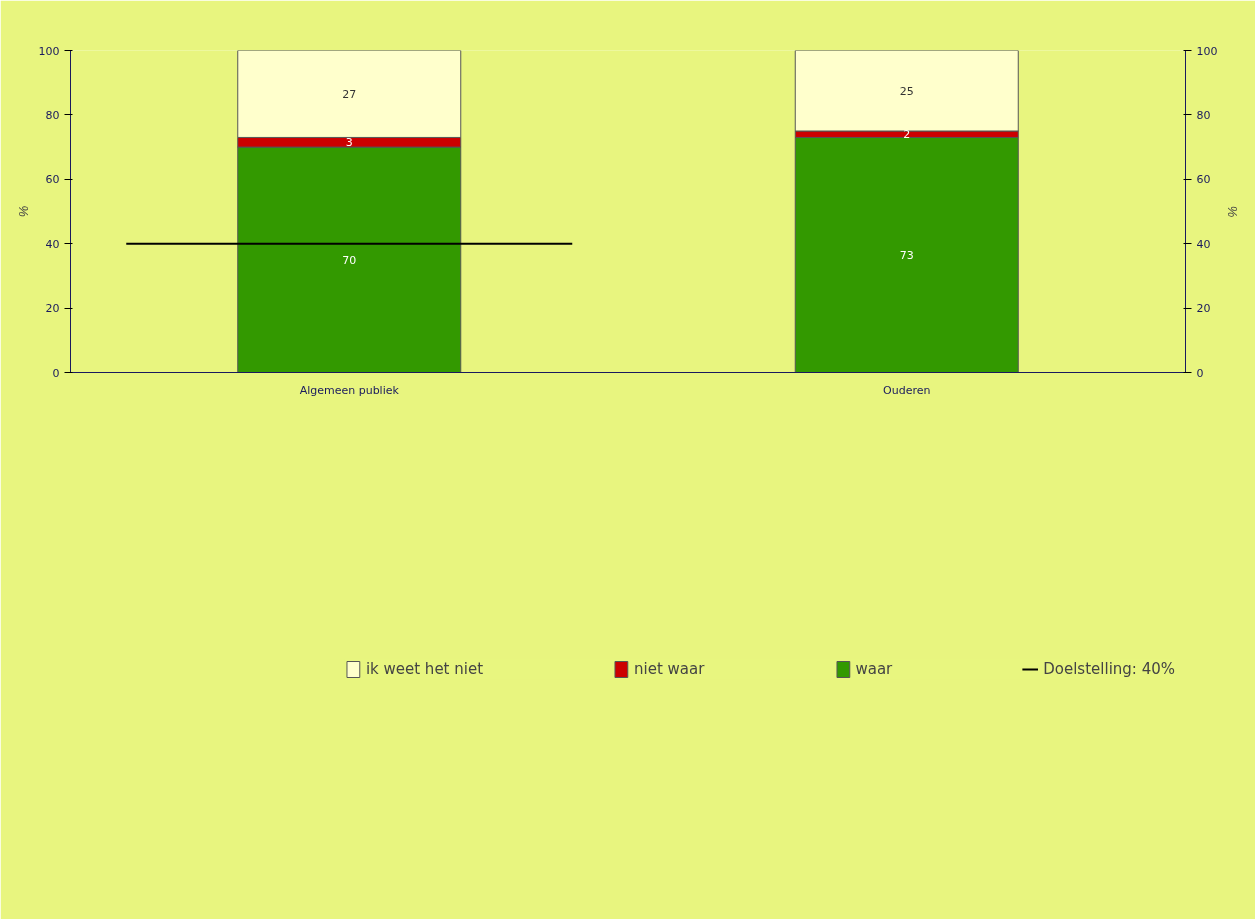  What do you see at coordinates (1203, 244) in the screenshot?
I see `y2-tick-label: 40` at bounding box center [1203, 244].